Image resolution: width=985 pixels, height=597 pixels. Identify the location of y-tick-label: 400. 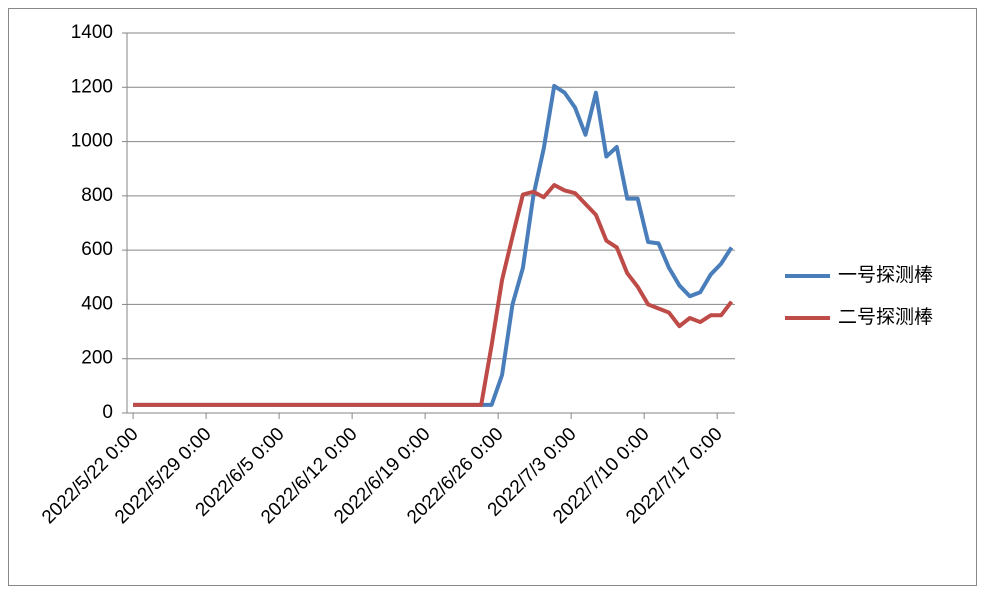
(97, 303).